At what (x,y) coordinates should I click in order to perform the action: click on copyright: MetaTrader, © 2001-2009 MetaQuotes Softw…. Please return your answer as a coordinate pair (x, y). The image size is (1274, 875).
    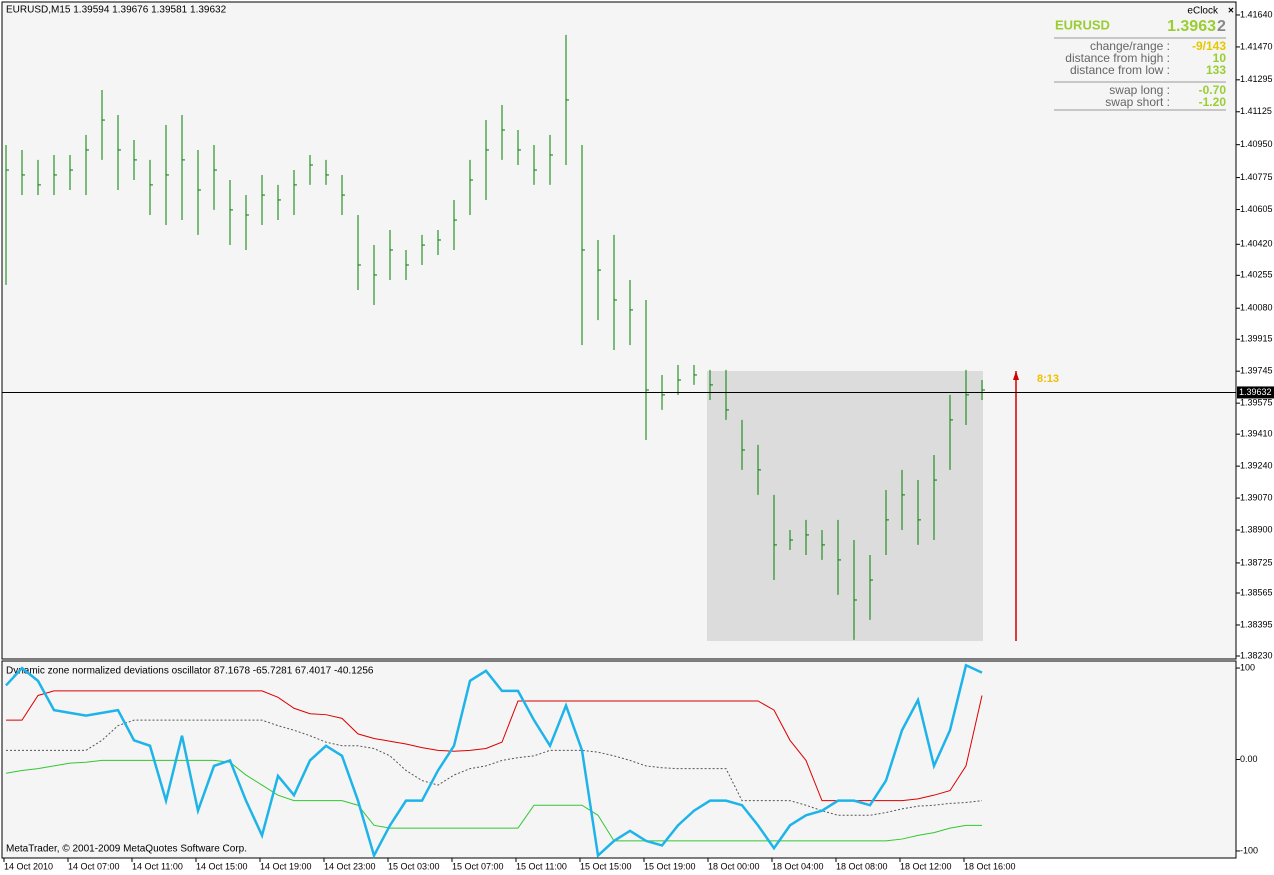
    Looking at the image, I should click on (126, 849).